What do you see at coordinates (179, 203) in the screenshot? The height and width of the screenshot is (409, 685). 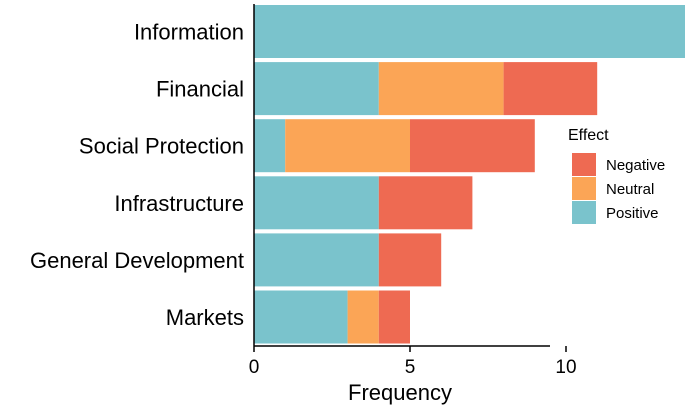 I see `category-label-infrastructure: Infrastructure` at bounding box center [179, 203].